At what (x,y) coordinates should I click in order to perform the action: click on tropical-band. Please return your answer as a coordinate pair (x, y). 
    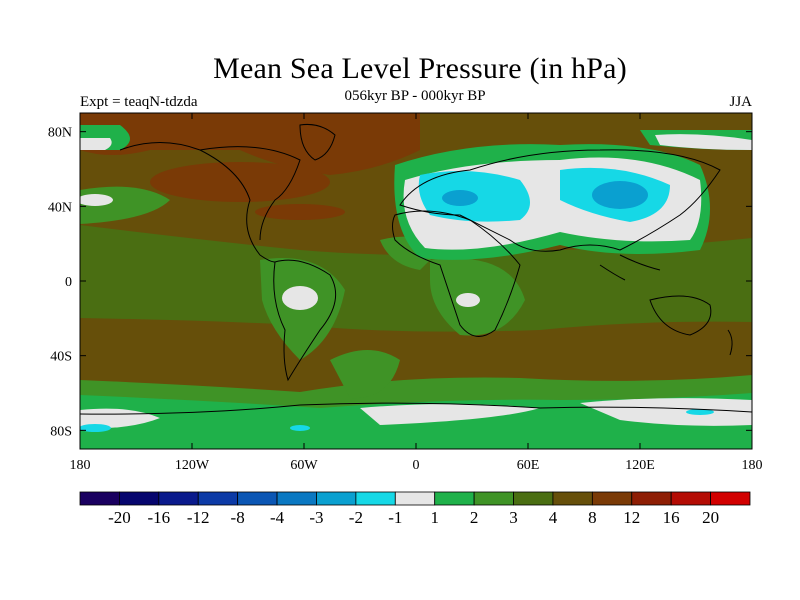
    Looking at the image, I should click on (416, 278).